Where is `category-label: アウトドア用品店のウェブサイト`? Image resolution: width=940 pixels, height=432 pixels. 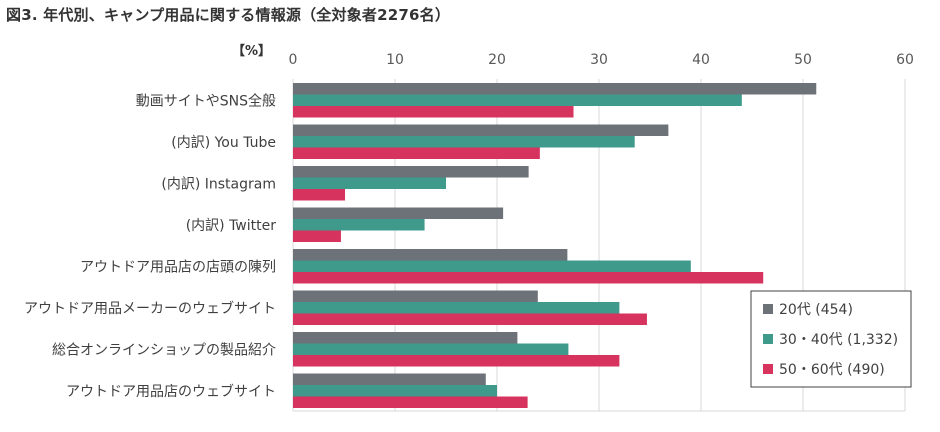 category-label: アウトドア用品店のウェブサイト is located at coordinates (171, 391).